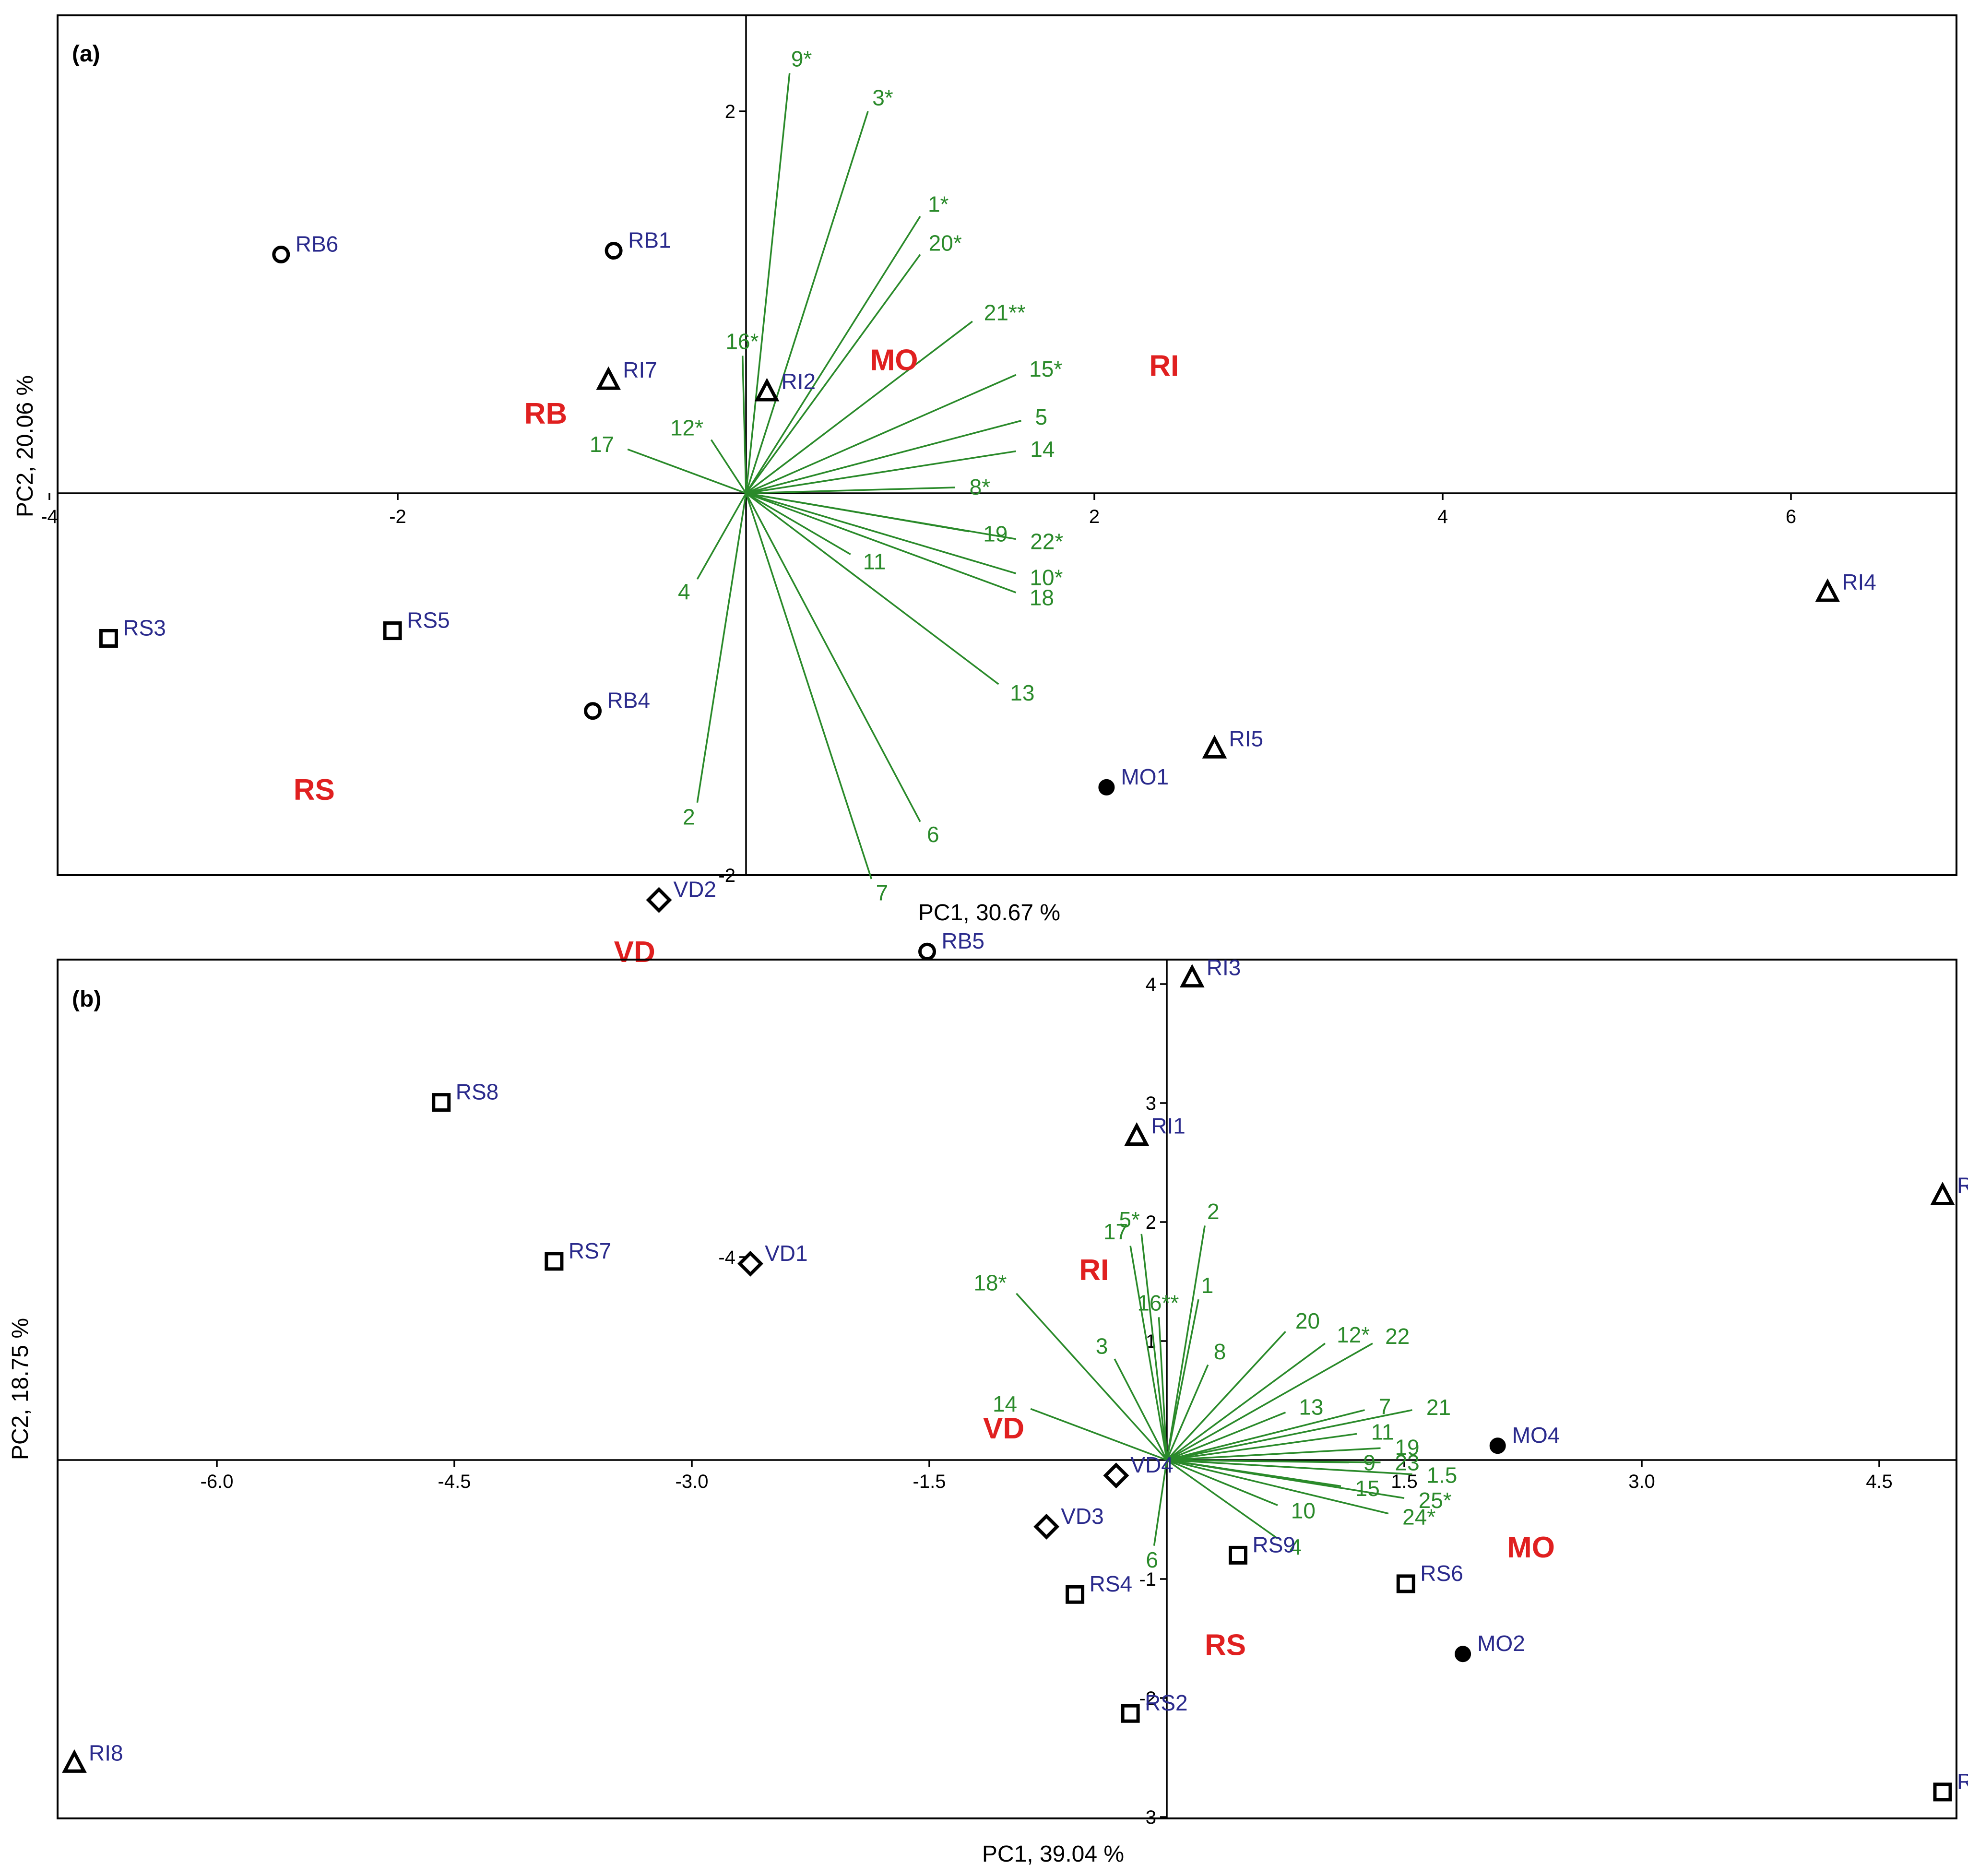  Describe the element at coordinates (802, 59) in the screenshot. I see `panel-a-vector-label-9: 9*` at that location.